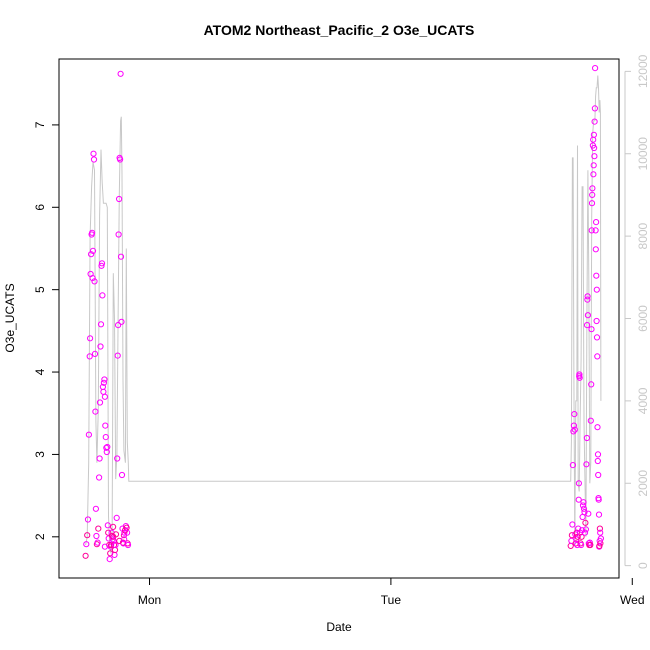 This screenshot has height=650, width=650. What do you see at coordinates (10, 317) in the screenshot?
I see `y-axis-label: O3e_UCATS` at bounding box center [10, 317].